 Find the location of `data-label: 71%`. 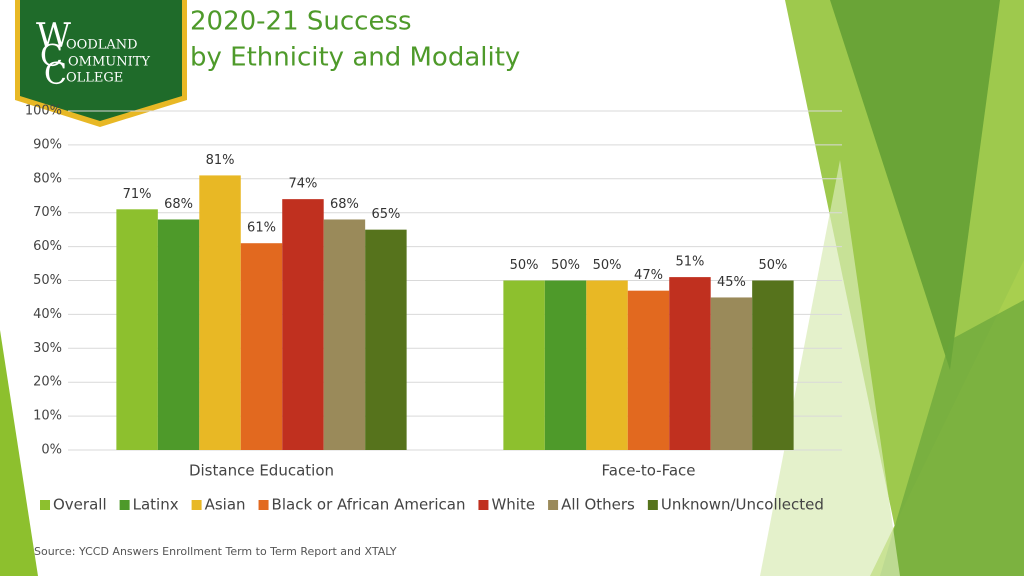

data-label: 71% is located at coordinates (137, 194).